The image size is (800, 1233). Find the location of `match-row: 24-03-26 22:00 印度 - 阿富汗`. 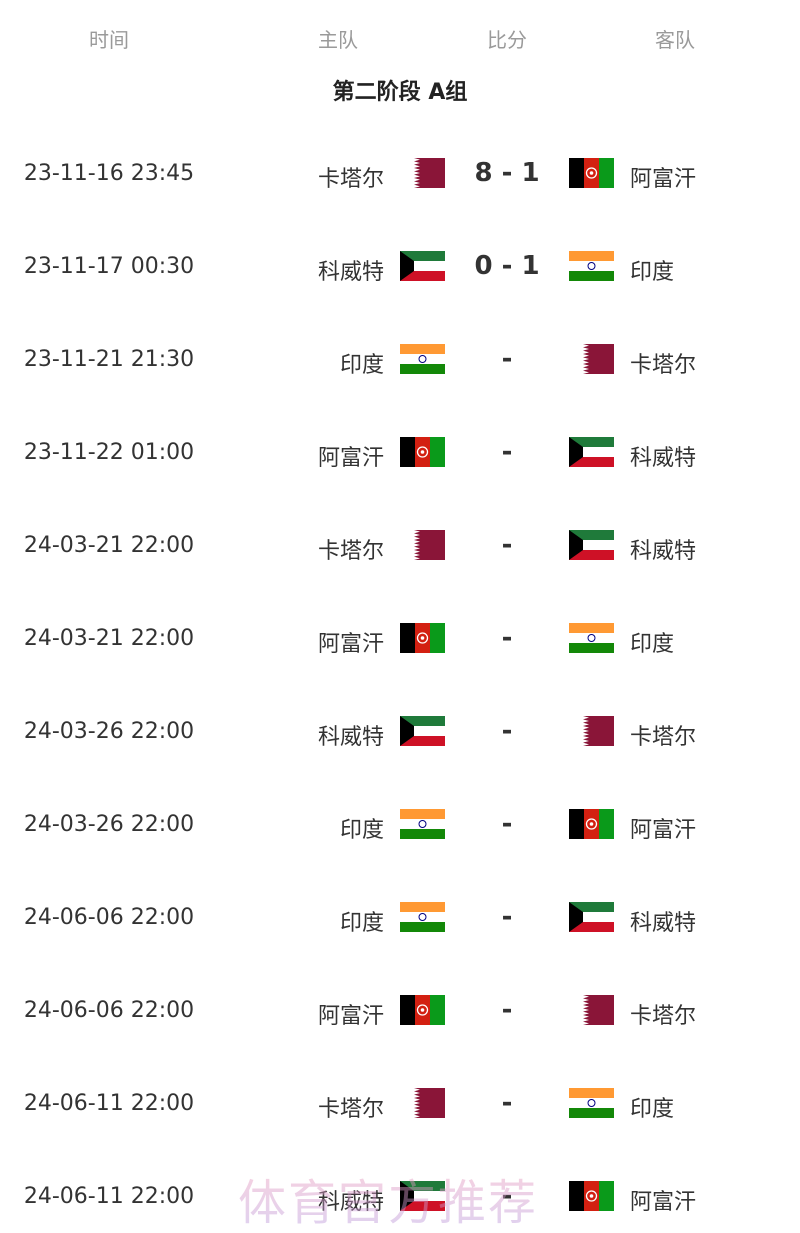

match-row: 24-03-26 22:00 印度 - 阿富汗 is located at coordinates (400, 824).